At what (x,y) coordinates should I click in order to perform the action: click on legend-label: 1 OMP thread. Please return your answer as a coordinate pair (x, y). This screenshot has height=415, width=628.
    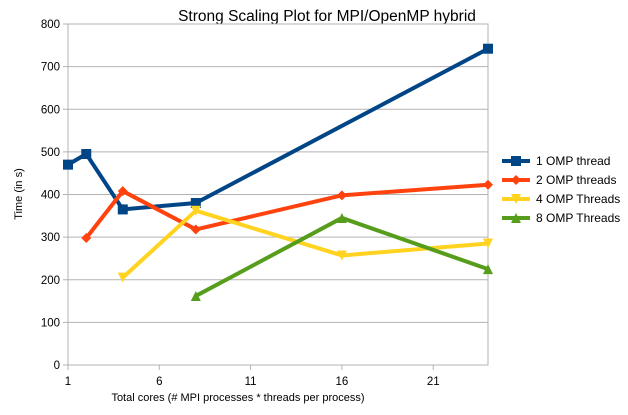
    Looking at the image, I should click on (573, 161).